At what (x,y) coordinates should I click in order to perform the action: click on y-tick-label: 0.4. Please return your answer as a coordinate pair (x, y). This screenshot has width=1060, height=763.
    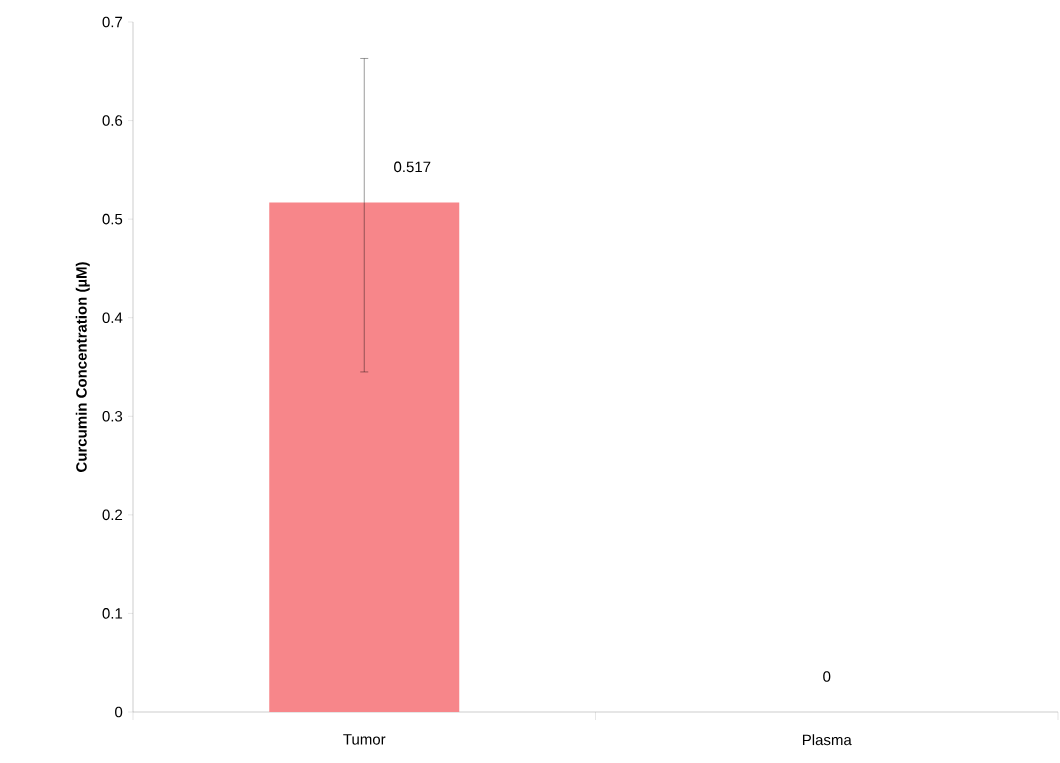
    Looking at the image, I should click on (112, 318).